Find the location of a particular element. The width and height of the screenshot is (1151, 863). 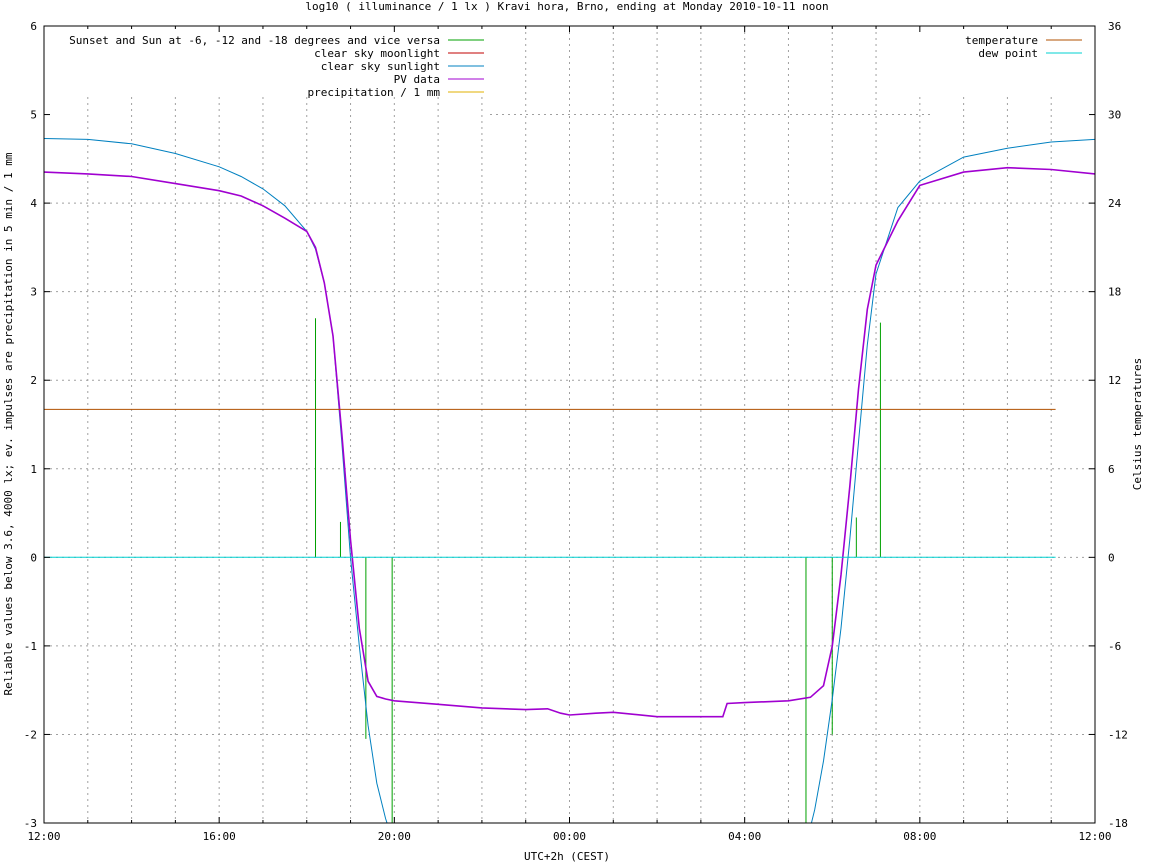

y-tick-label: -1 is located at coordinates (30, 646).